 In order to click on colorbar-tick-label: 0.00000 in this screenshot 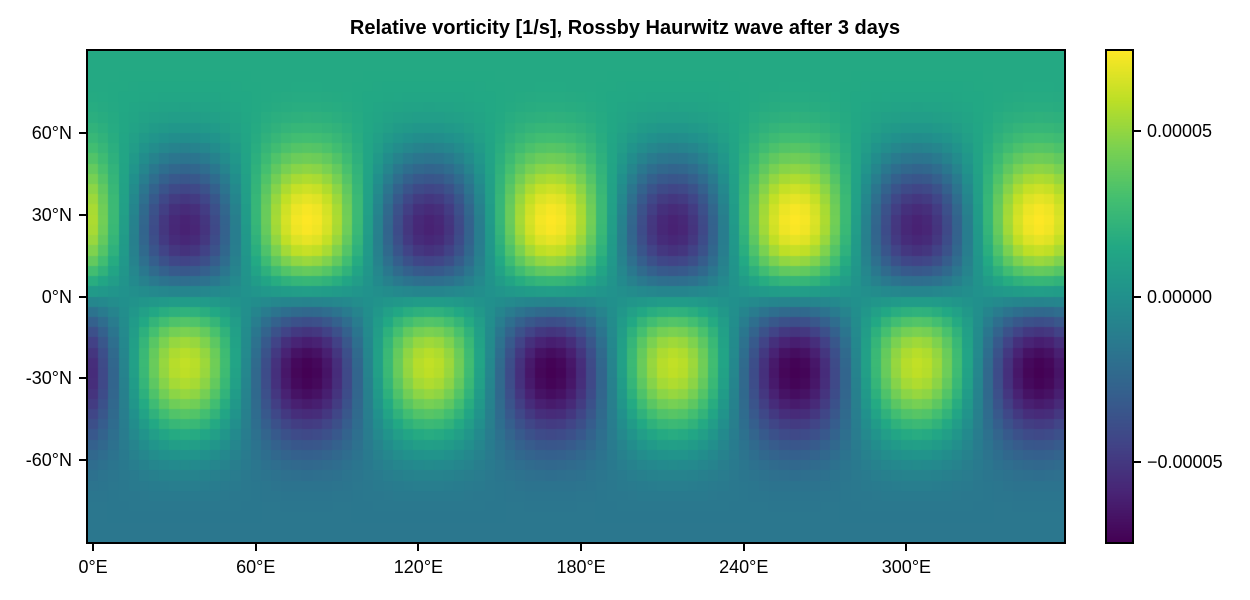, I will do `click(1180, 296)`.